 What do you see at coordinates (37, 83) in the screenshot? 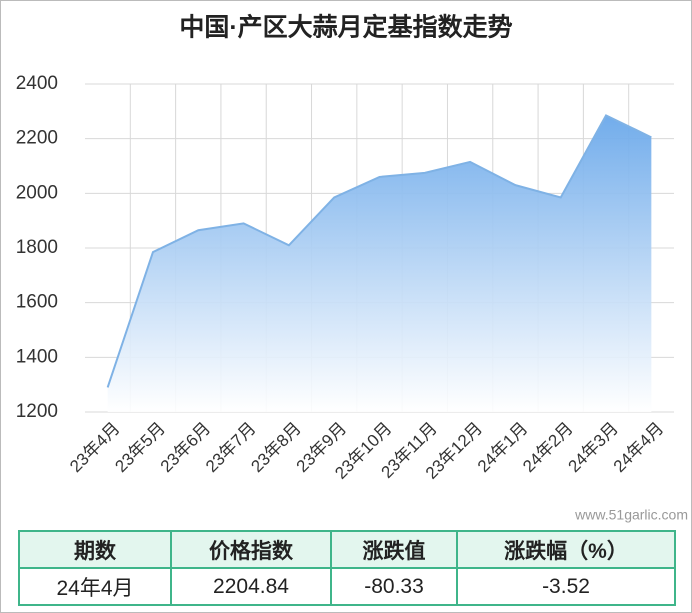
I see `y-tick-label: 2400` at bounding box center [37, 83].